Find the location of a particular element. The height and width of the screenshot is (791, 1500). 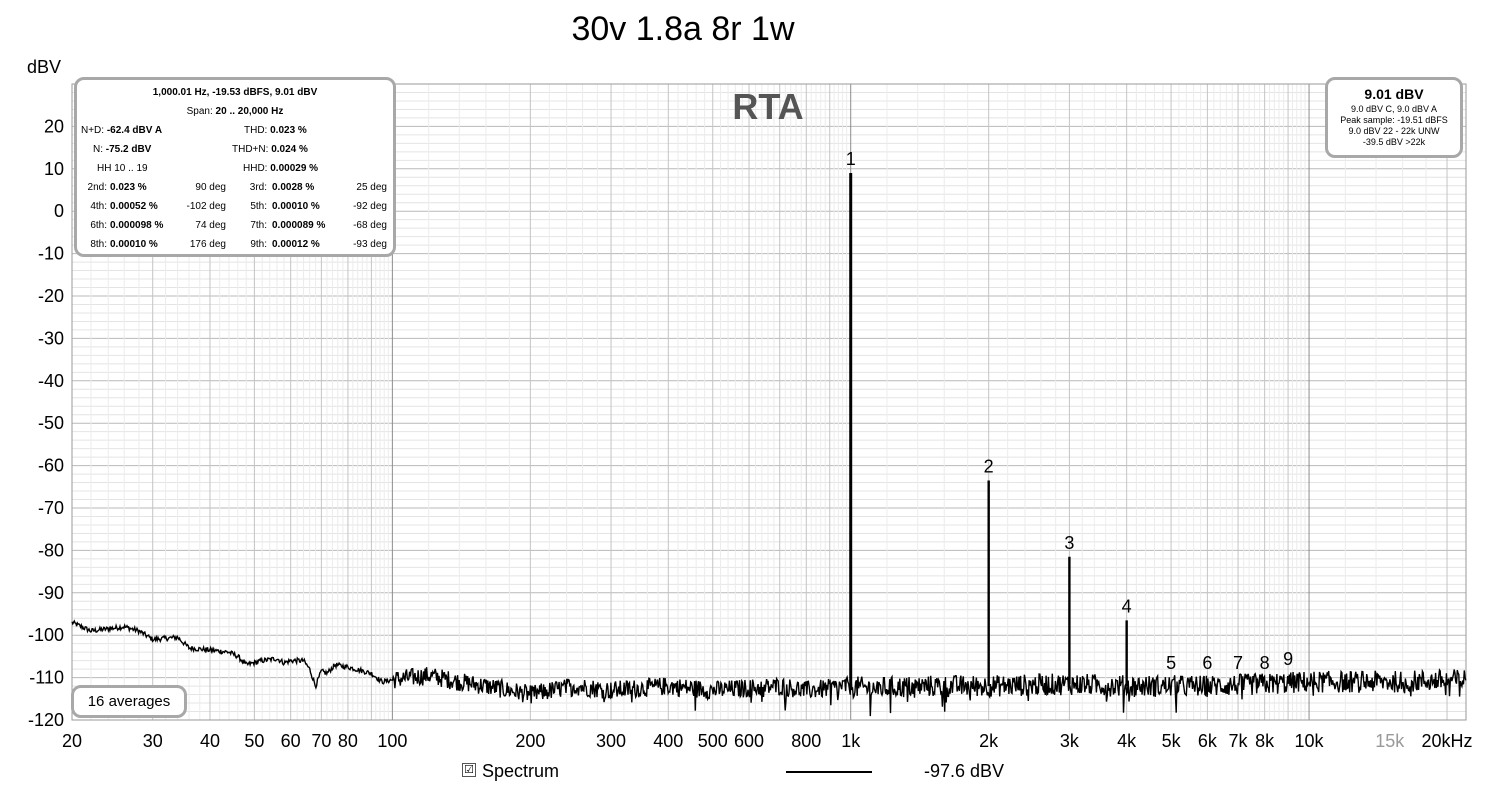

x-tick-label: 30 is located at coordinates (153, 741).